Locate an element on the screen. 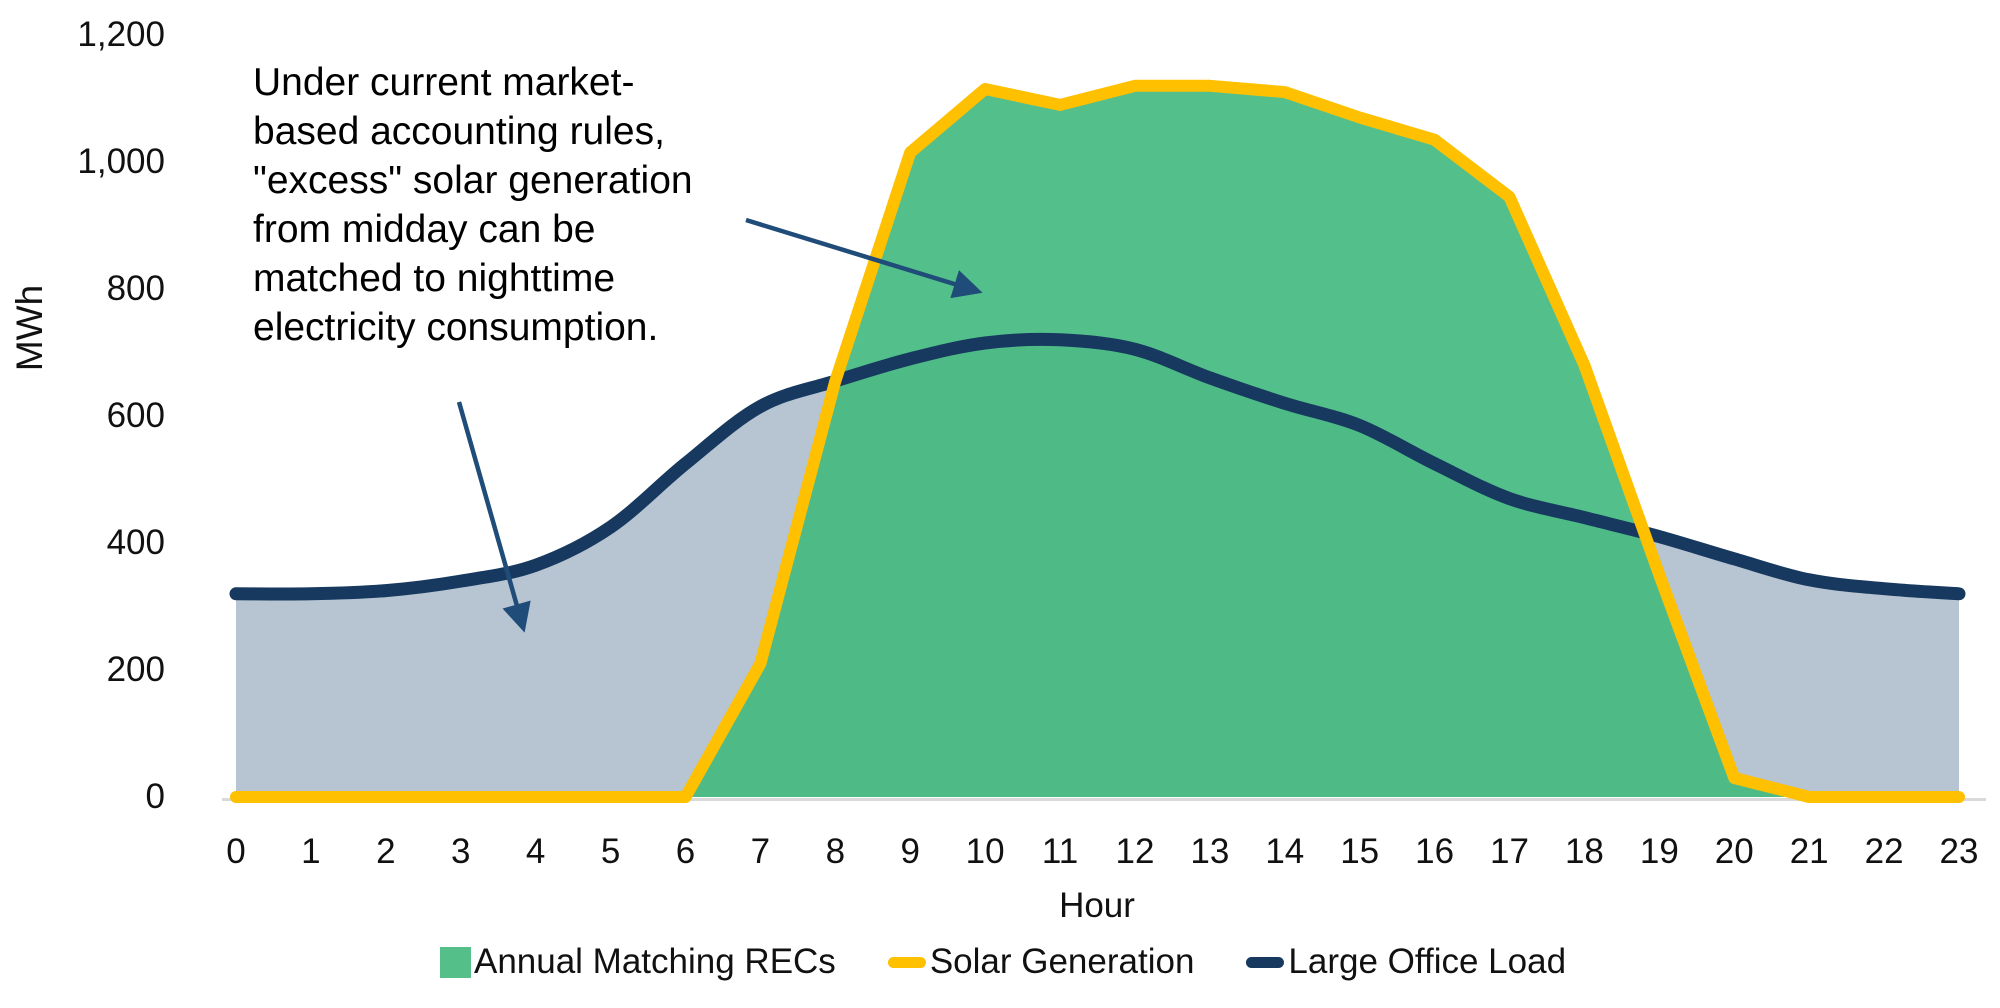  legend-label: Solar Generation is located at coordinates (1062, 961).